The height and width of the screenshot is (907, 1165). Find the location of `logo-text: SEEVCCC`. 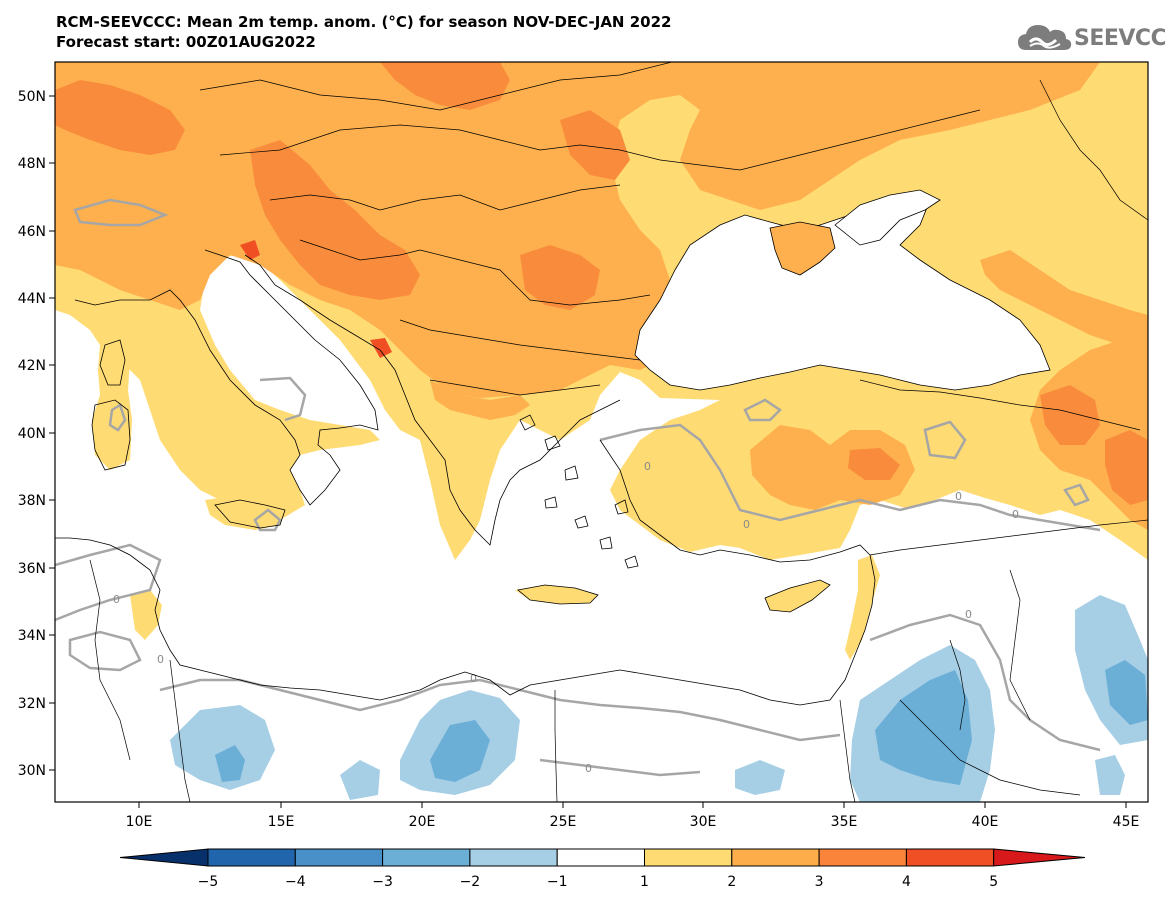

logo-text: SEEVCCC is located at coordinates (1119, 38).